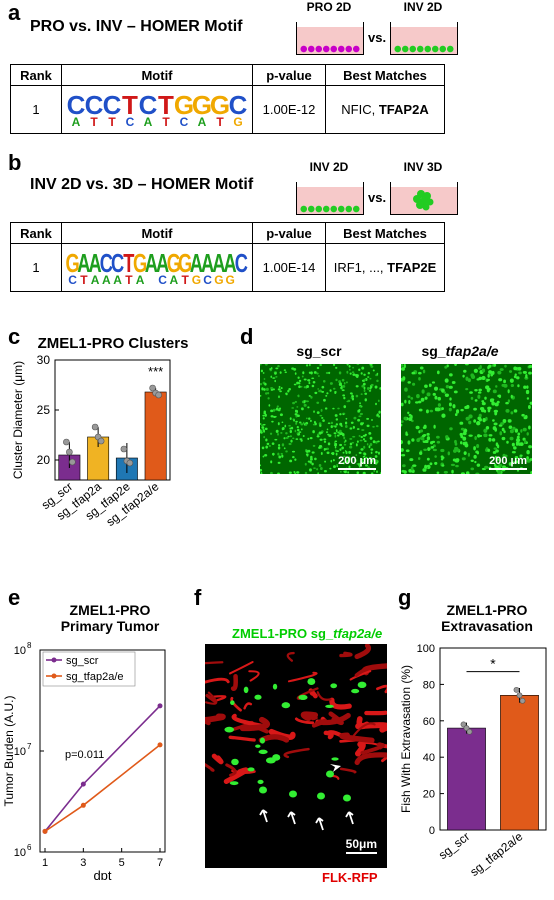  What do you see at coordinates (263, 816) in the screenshot?
I see `arrow-icon` at bounding box center [263, 816].